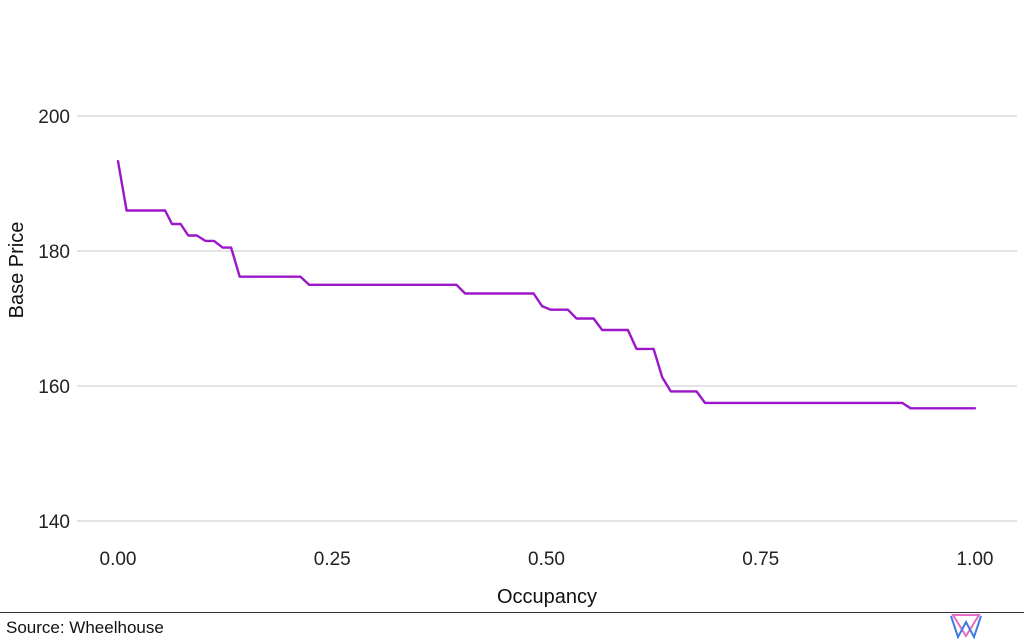  I want to click on x-tick-labels: 0.00 0.25 0.50 0.75 1.00, so click(547, 559).